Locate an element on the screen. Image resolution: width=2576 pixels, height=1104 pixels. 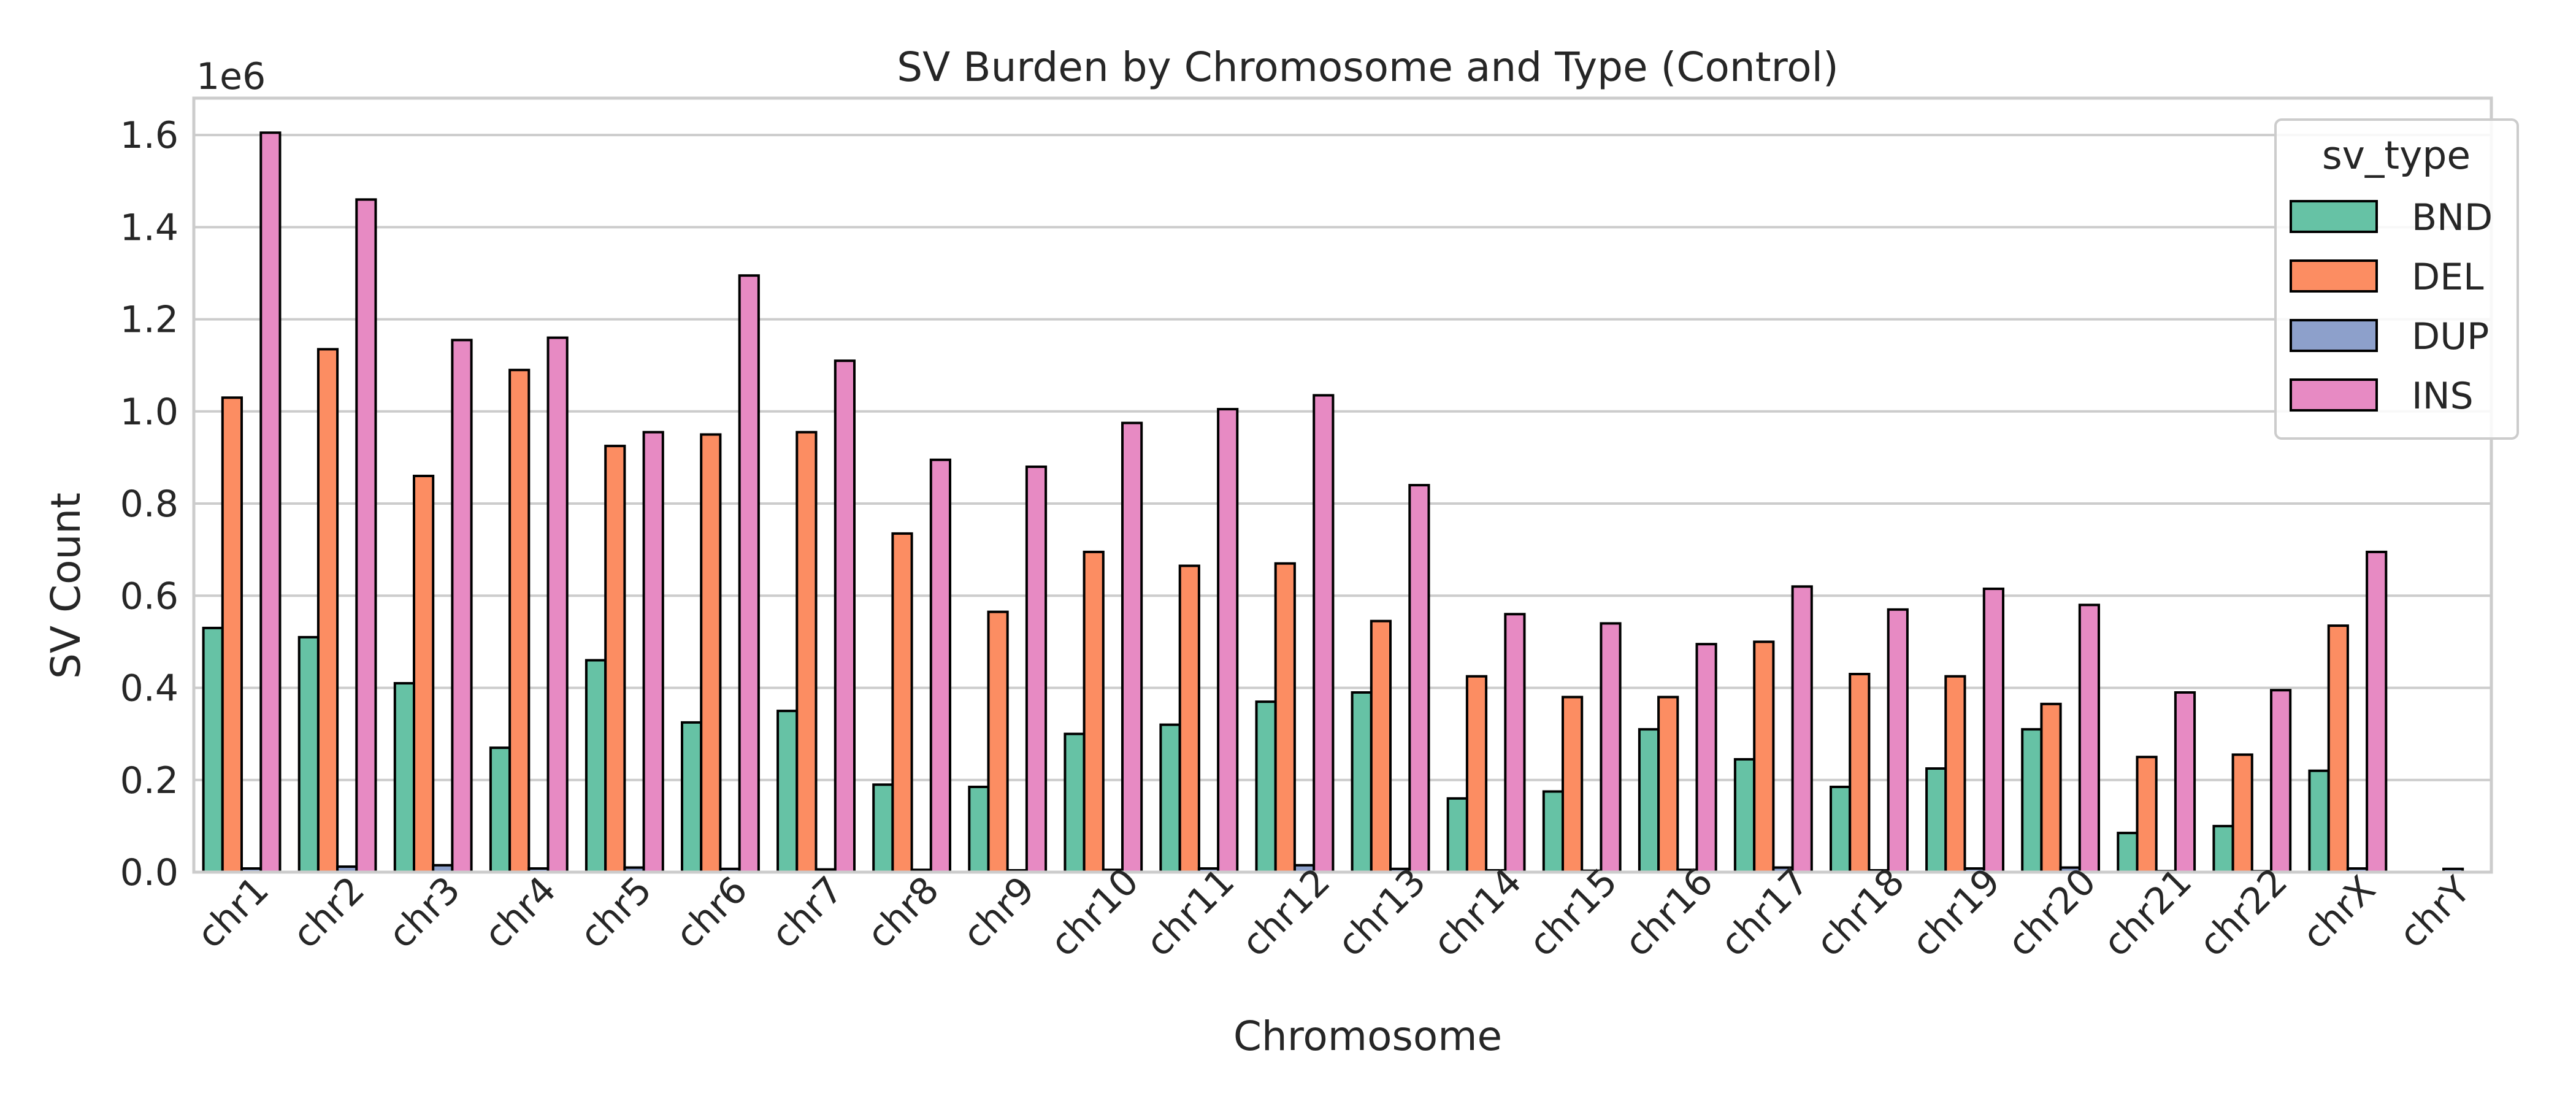
bar-del-chr13 is located at coordinates (1381, 746).